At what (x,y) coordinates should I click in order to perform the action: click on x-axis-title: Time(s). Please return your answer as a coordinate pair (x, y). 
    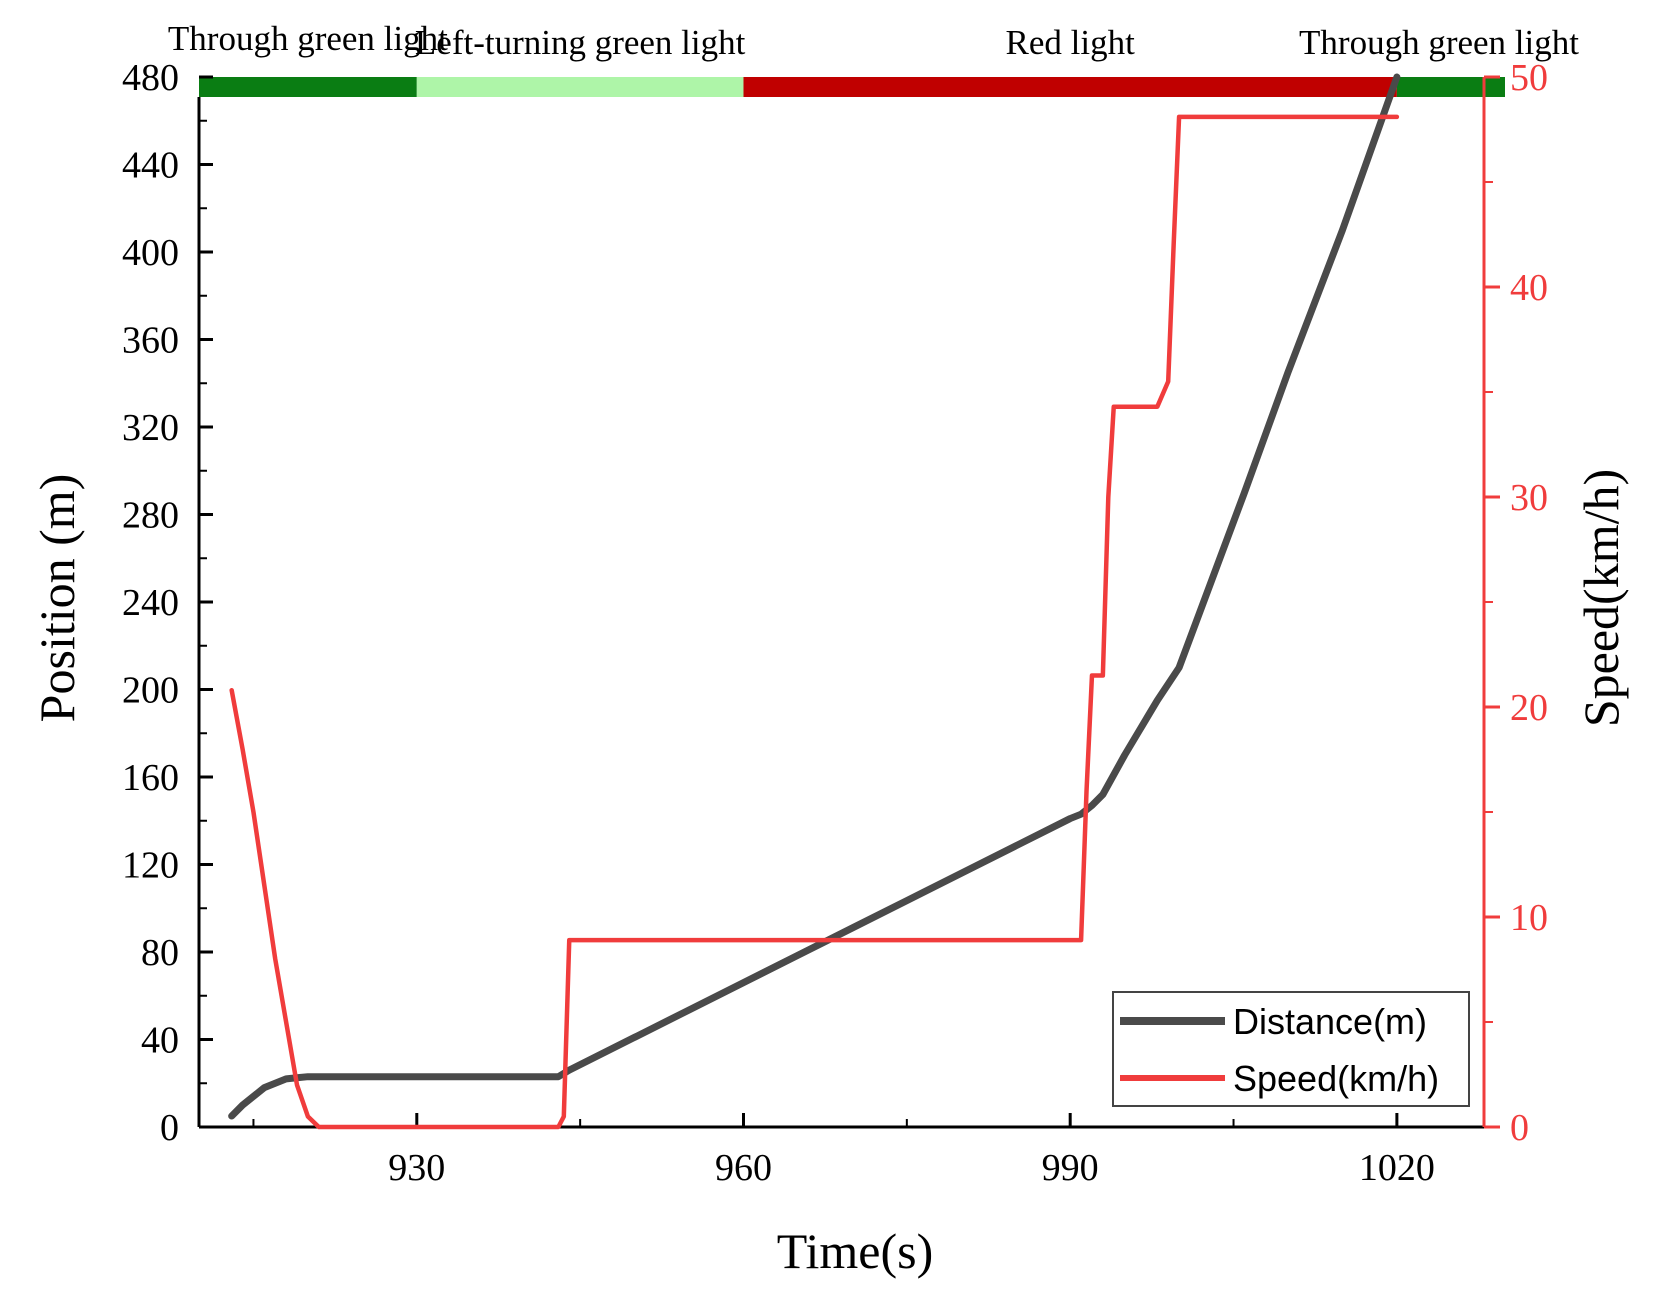
    Looking at the image, I should click on (855, 1251).